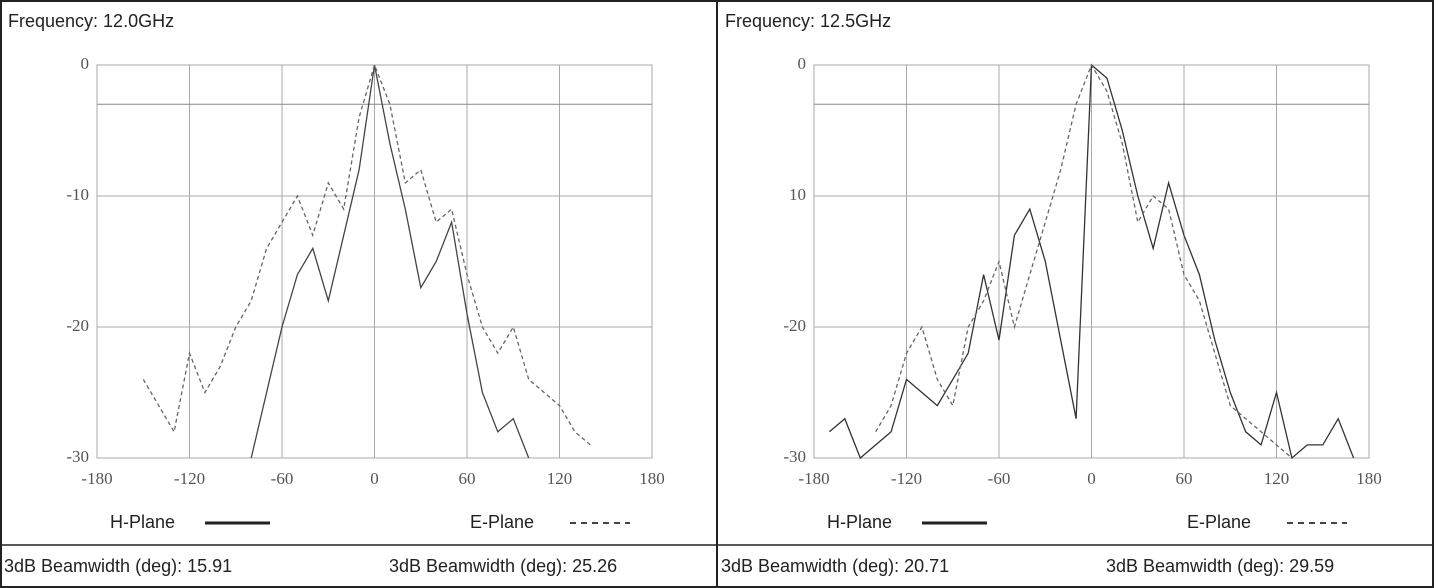 Image resolution: width=1434 pixels, height=588 pixels. What do you see at coordinates (797, 194) in the screenshot?
I see `y-tick-label: 10` at bounding box center [797, 194].